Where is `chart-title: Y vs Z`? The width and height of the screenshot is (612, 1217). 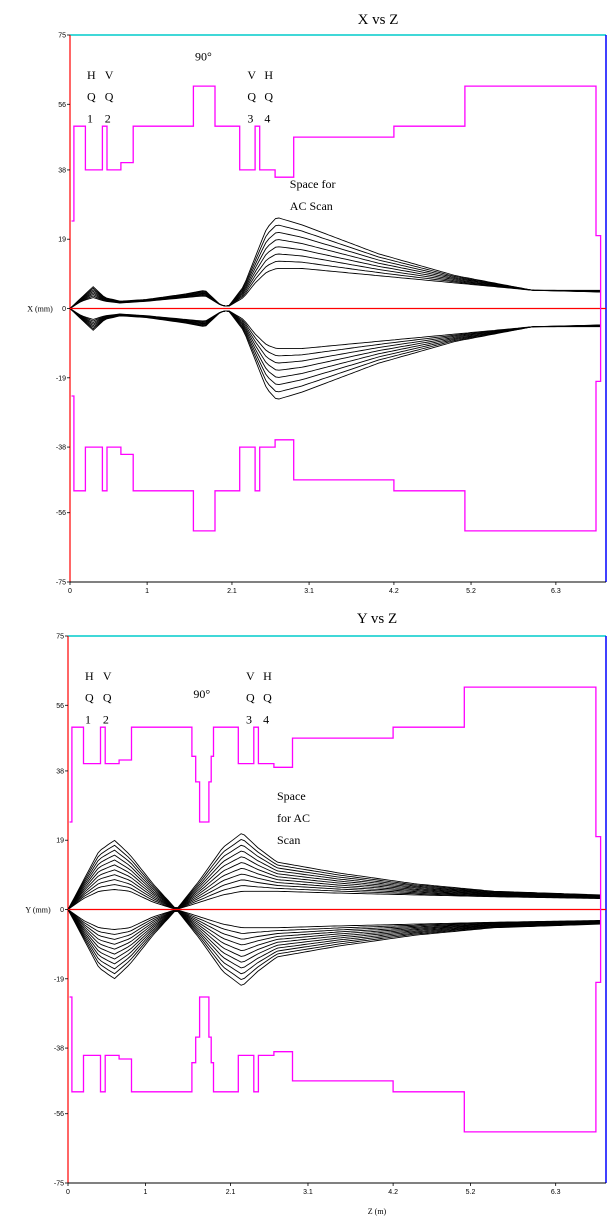
chart-title: Y vs Z is located at coordinates (377, 619).